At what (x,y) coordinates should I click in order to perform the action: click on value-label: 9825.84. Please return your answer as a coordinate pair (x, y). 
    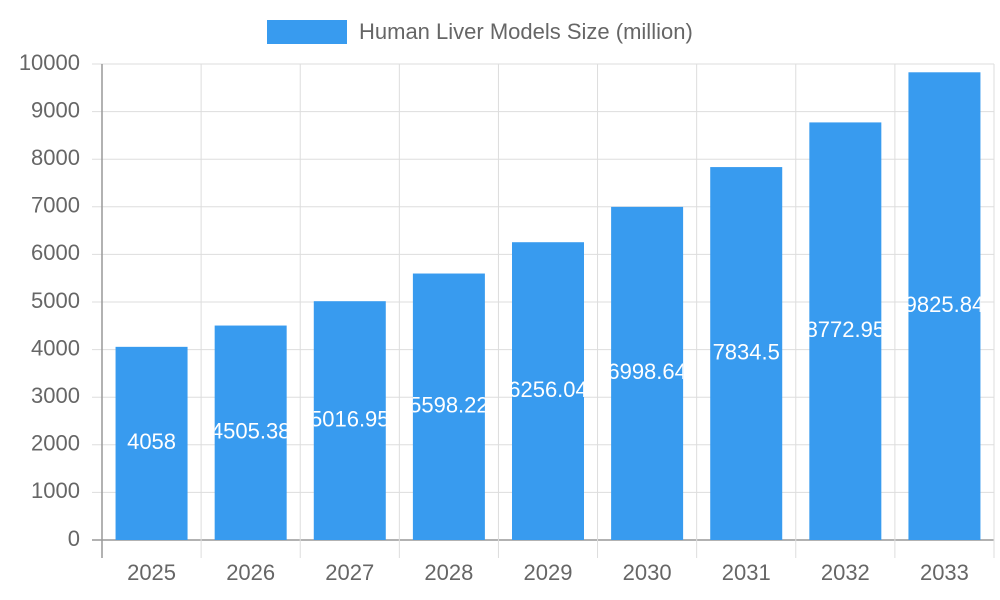
    Looking at the image, I should click on (945, 304).